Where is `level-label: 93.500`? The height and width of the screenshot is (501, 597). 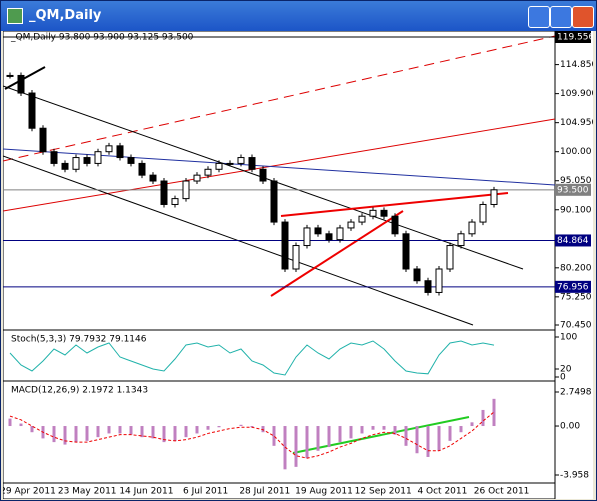
level-label: 93.500 is located at coordinates (573, 190).